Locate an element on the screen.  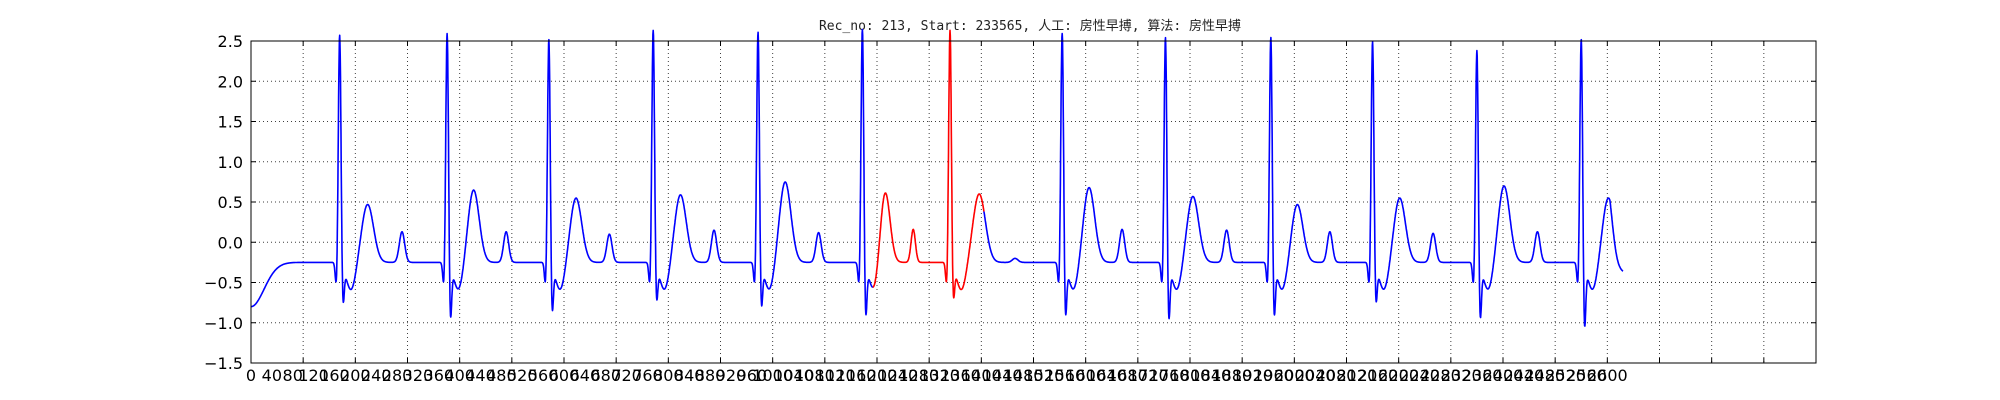
x-tick-label: 760 is located at coordinates (647, 375).